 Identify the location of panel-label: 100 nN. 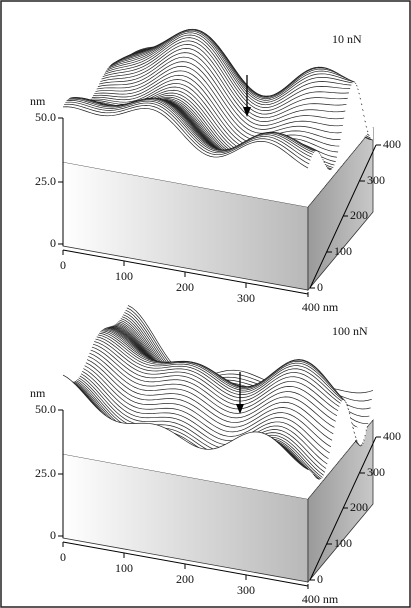
(350, 331).